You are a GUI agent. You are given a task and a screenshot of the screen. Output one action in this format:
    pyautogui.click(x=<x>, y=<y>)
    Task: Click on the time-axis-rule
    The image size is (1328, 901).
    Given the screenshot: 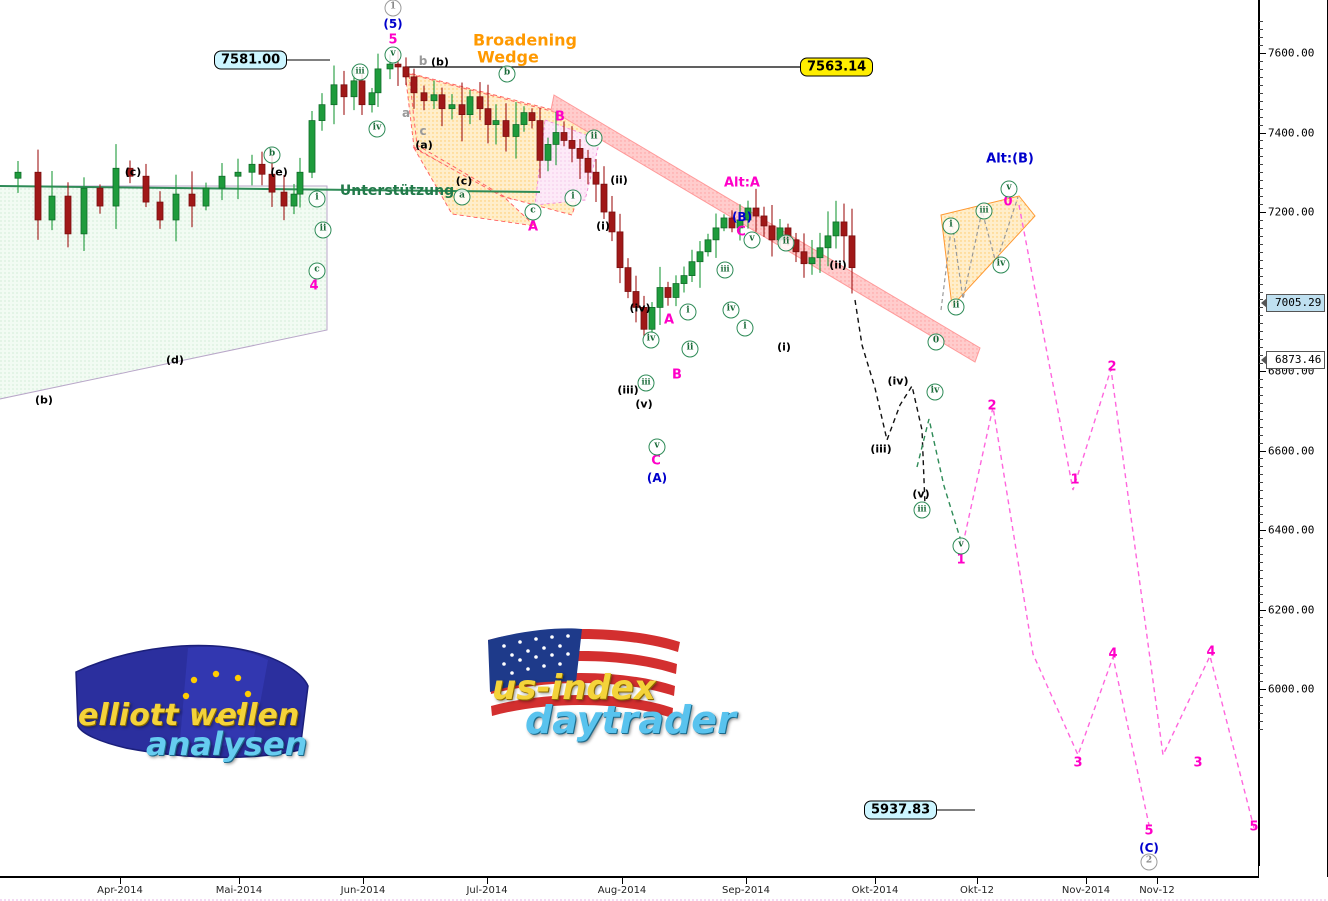 What is the action you would take?
    pyautogui.click(x=629, y=877)
    